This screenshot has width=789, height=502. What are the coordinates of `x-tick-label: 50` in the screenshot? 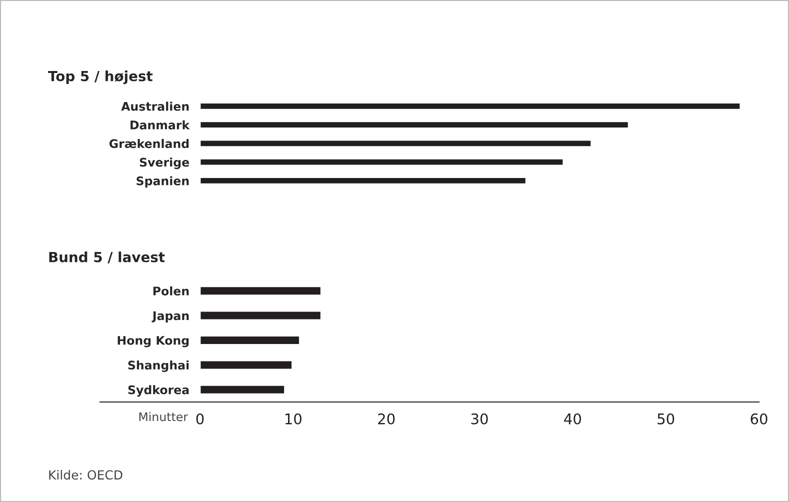 It's located at (666, 418).